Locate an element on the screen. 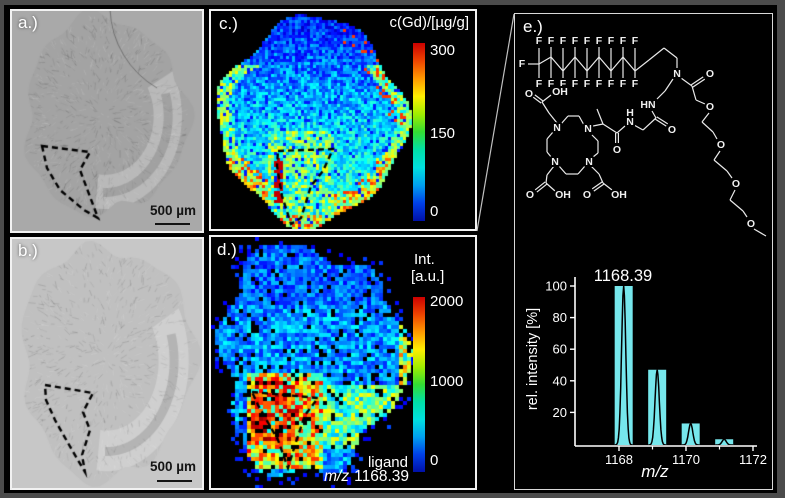 The image size is (785, 498). panel-b-tissue-image is located at coordinates (107, 363).